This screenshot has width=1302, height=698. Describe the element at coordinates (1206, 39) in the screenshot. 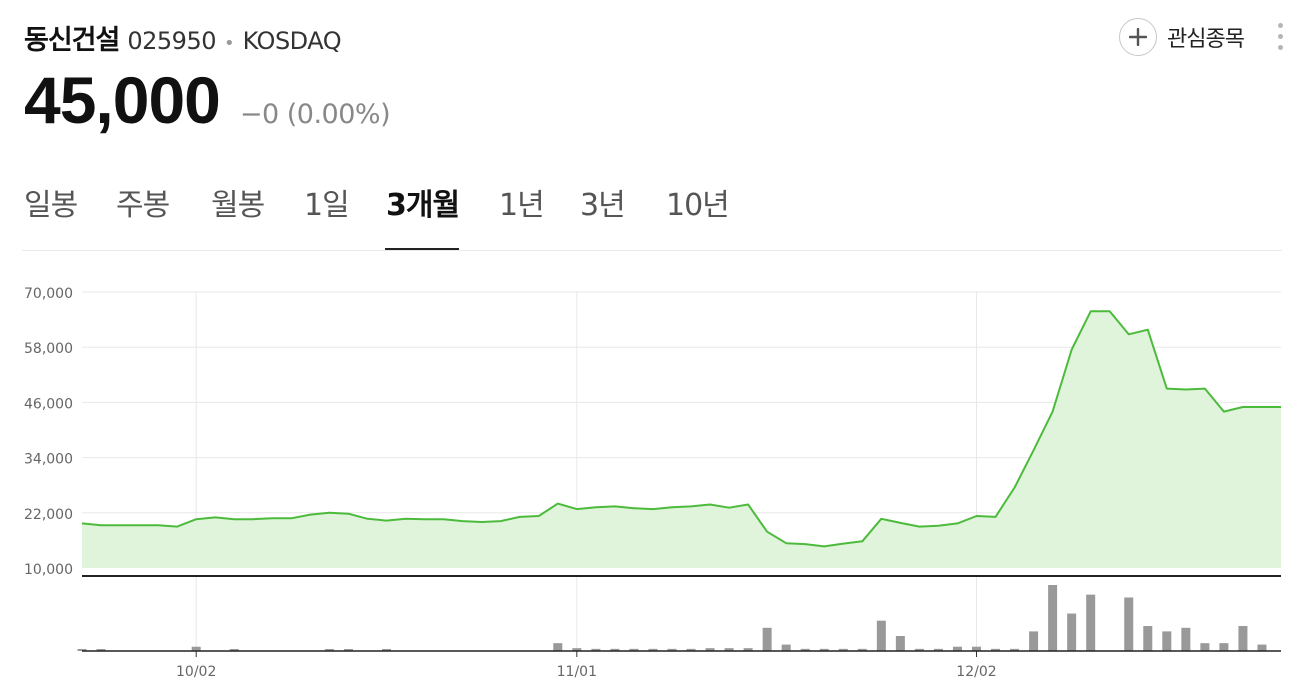

I see `favorite-label: 관심종목` at that location.